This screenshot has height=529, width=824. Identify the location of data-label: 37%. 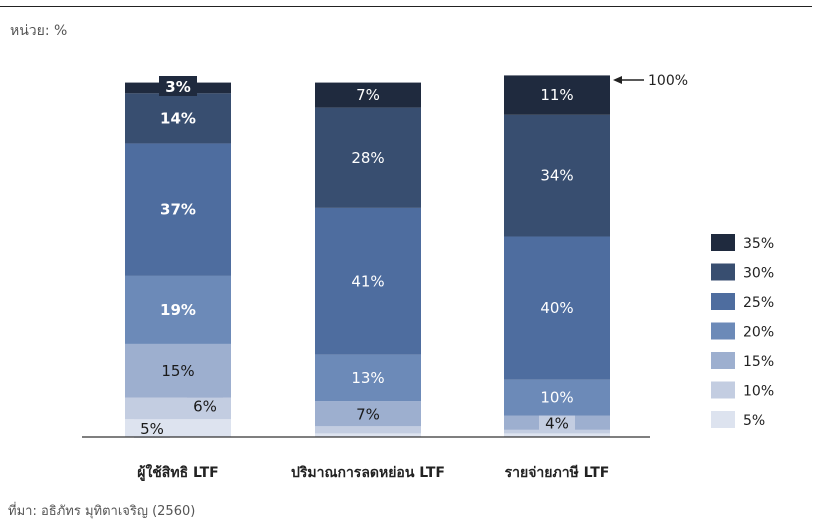
(178, 210).